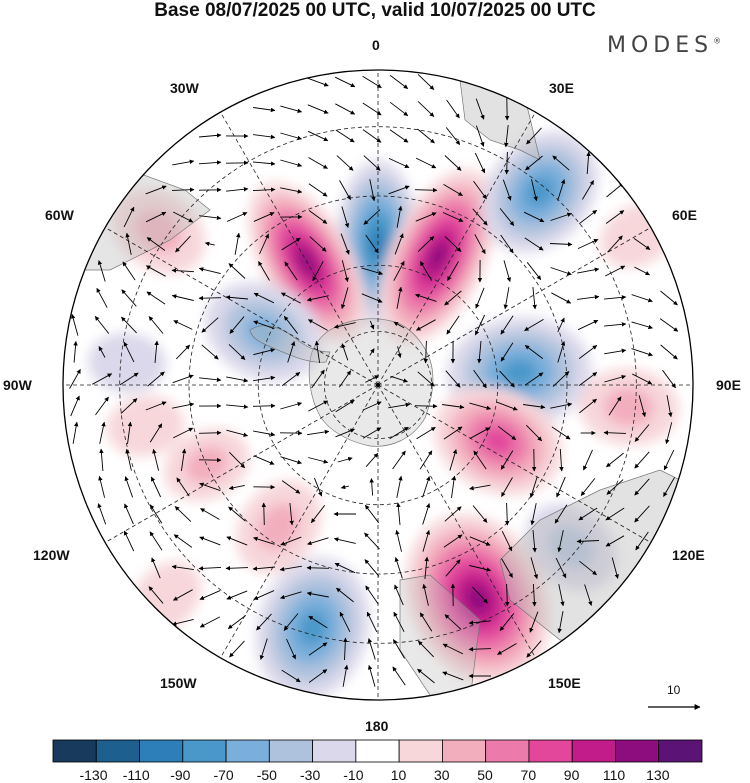  What do you see at coordinates (674, 690) in the screenshot?
I see `reference-vector-label: 10` at bounding box center [674, 690].